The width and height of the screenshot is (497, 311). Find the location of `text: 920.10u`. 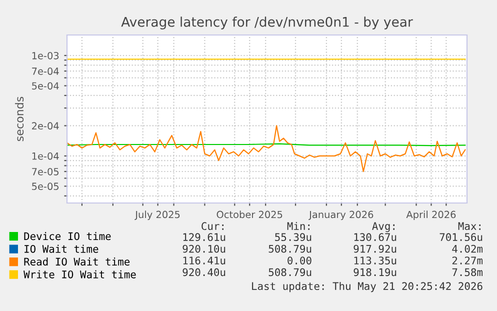

text: 920.10u is located at coordinates (204, 248).